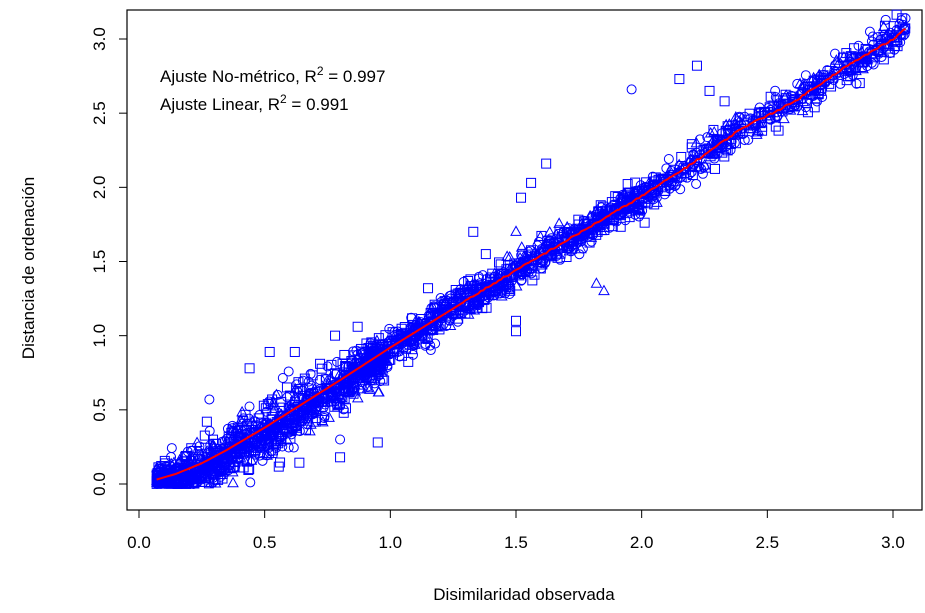 The width and height of the screenshot is (925, 613). I want to click on legend-line-2-prefix: Ajuste Linear, R, so click(220, 104).